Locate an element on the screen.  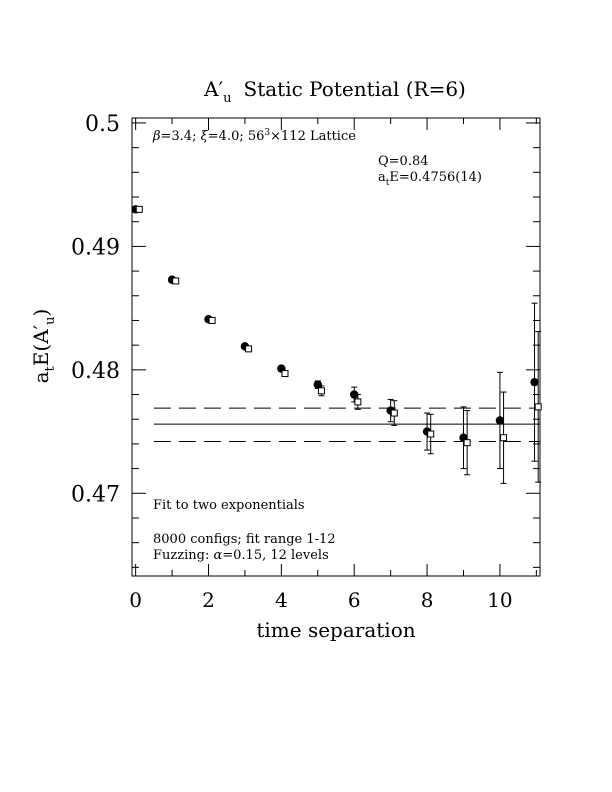
x-tick-label: 2 is located at coordinates (208, 600).